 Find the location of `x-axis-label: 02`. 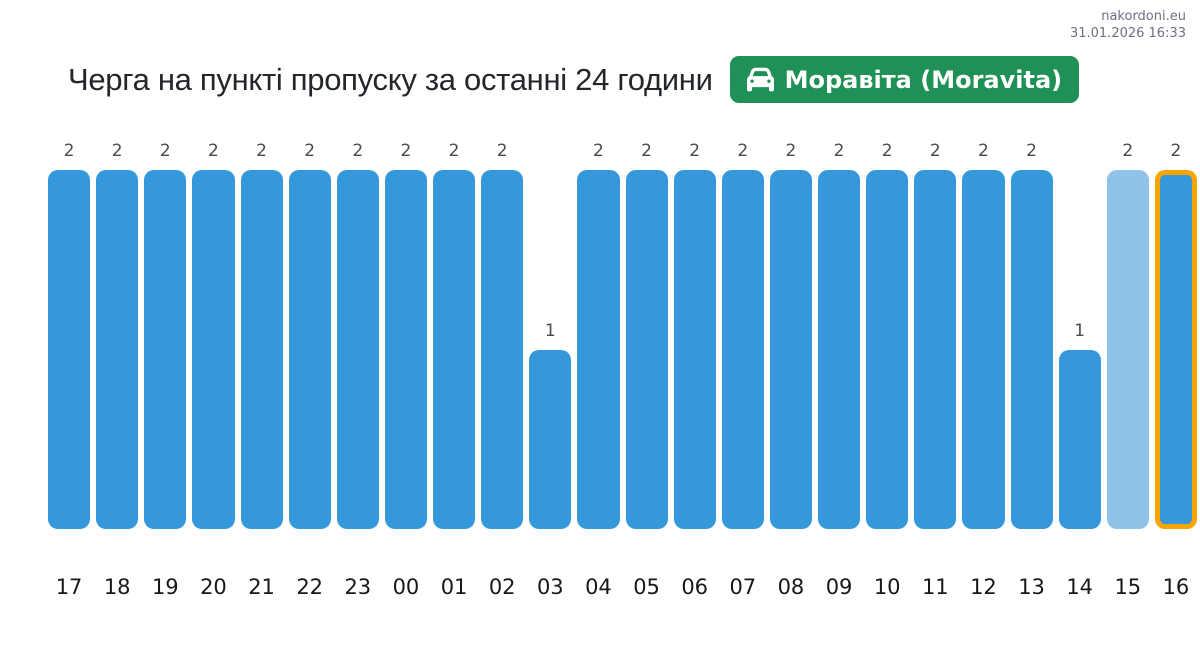

x-axis-label: 02 is located at coordinates (502, 587).